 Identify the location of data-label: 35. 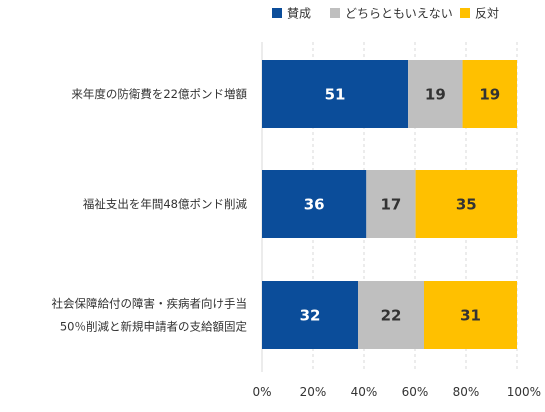
(466, 205).